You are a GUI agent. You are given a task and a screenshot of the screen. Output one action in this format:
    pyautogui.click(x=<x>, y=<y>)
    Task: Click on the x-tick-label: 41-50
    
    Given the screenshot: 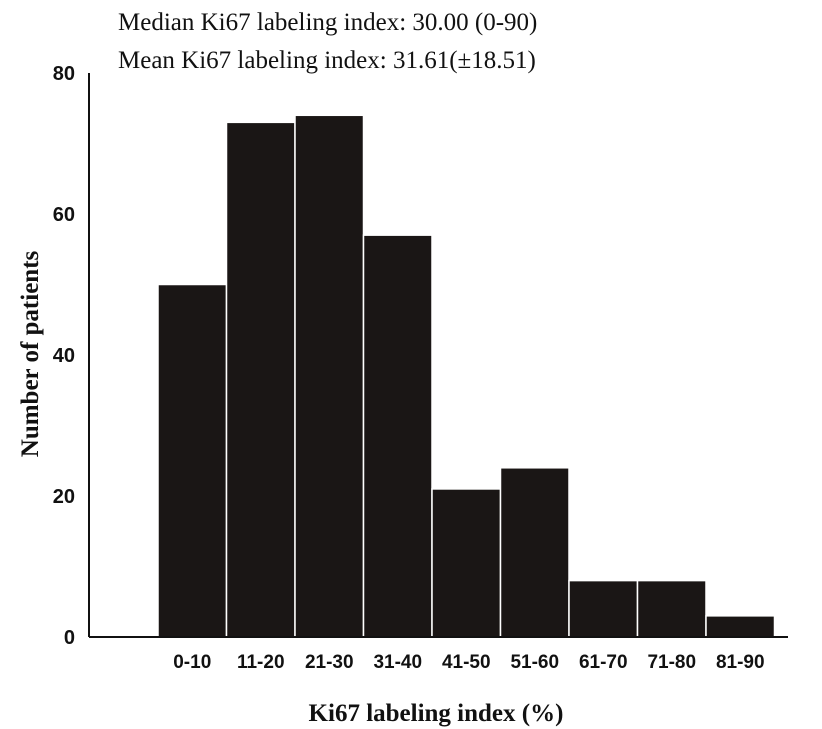 What is the action you would take?
    pyautogui.click(x=466, y=662)
    